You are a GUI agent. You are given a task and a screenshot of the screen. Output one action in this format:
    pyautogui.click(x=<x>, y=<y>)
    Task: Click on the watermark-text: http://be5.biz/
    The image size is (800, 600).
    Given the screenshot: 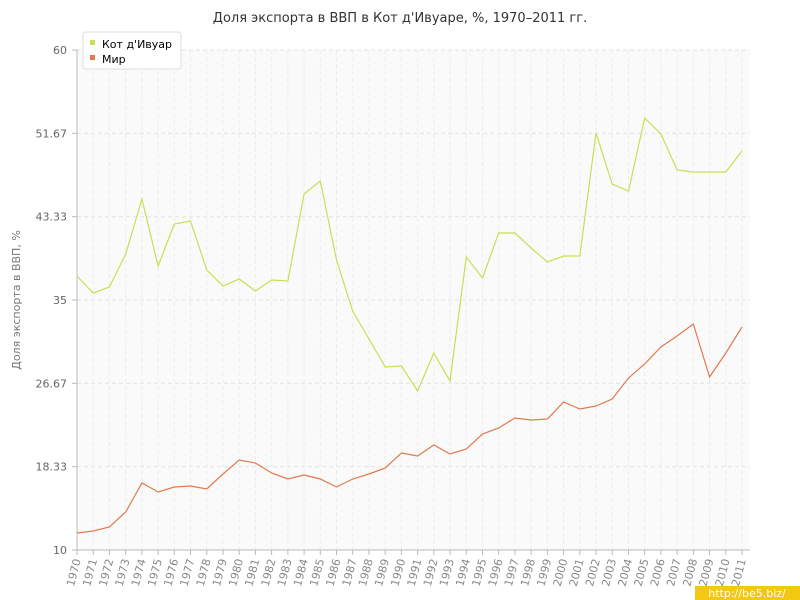 What is the action you would take?
    pyautogui.click(x=747, y=593)
    